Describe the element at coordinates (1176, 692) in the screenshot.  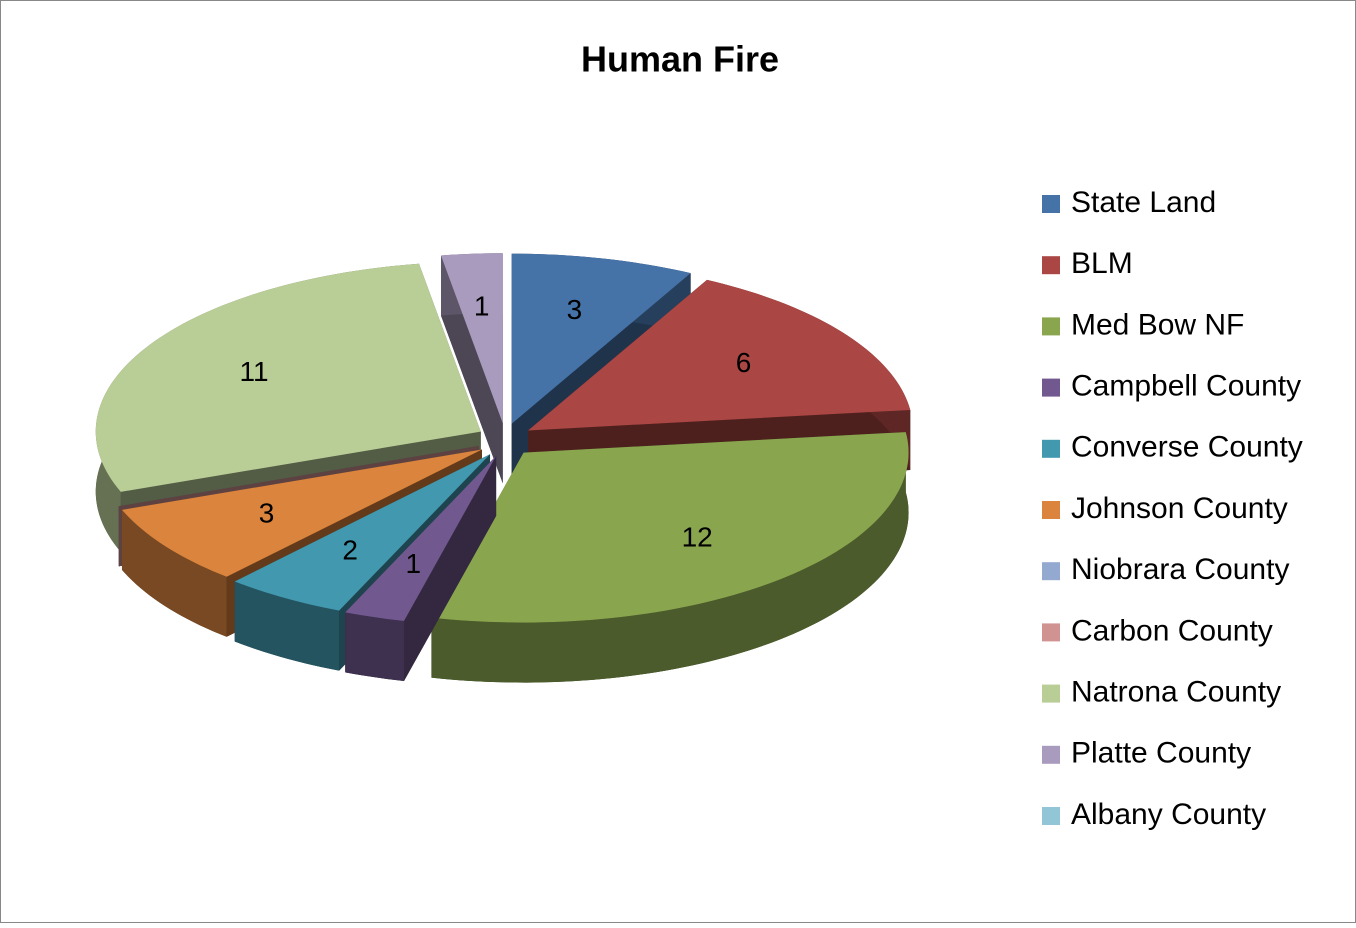
I see `legend-label: Natrona County` at that location.